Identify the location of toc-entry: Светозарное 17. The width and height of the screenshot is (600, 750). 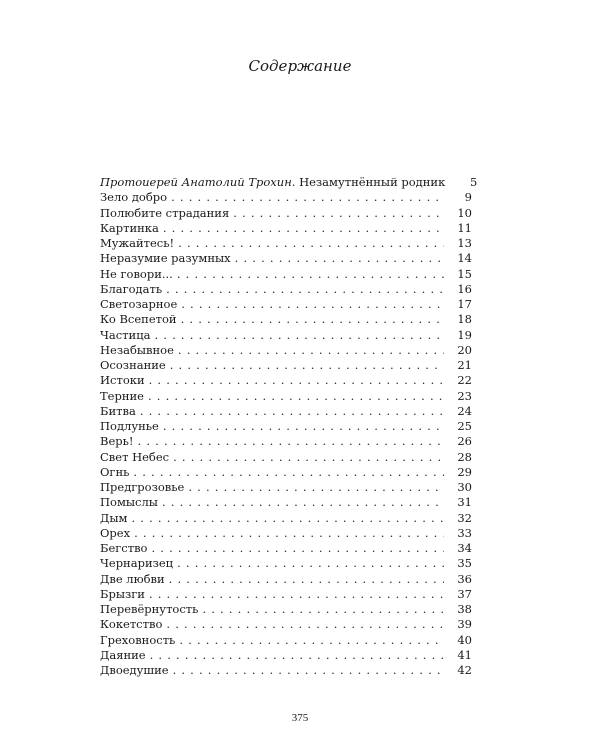
(286, 304).